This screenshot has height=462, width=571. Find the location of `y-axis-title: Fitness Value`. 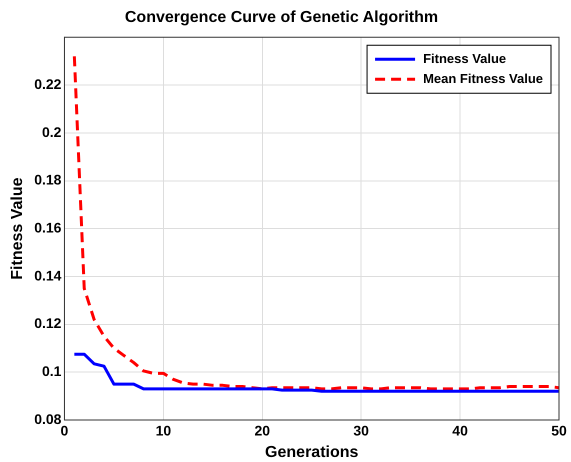

y-axis-title: Fitness Value is located at coordinates (17, 228).